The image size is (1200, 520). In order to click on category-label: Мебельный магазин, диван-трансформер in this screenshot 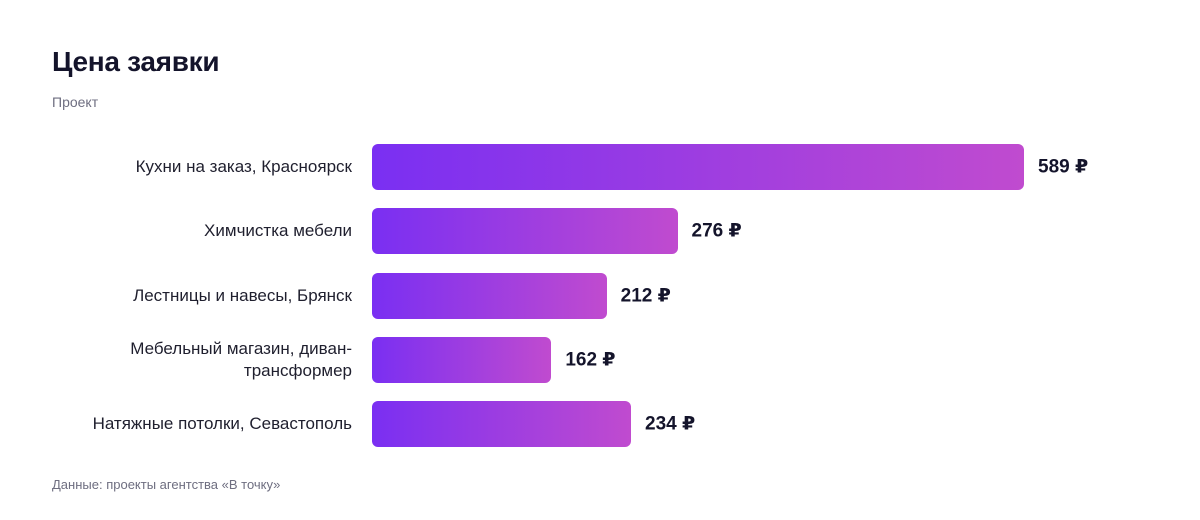, I will do `click(241, 359)`.